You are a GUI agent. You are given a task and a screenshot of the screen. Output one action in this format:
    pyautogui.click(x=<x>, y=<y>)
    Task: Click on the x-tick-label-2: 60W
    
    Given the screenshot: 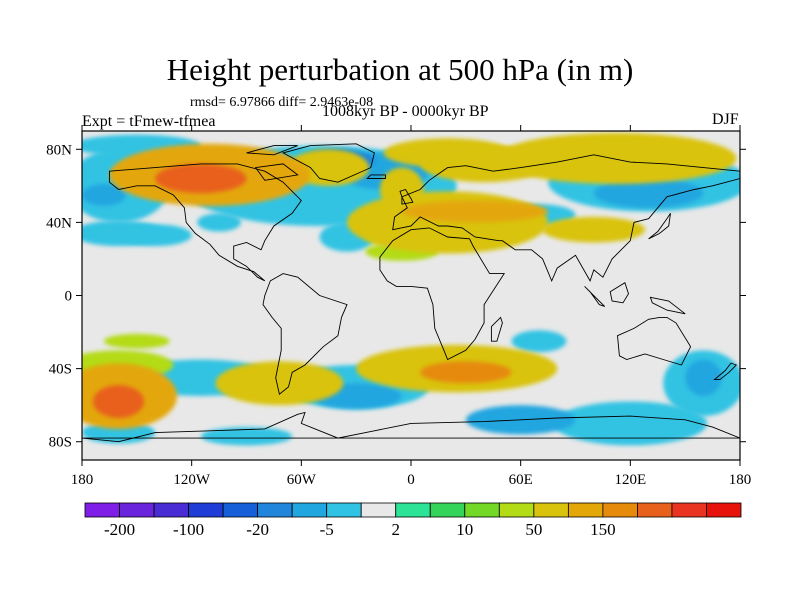 What is the action you would take?
    pyautogui.click(x=302, y=480)
    